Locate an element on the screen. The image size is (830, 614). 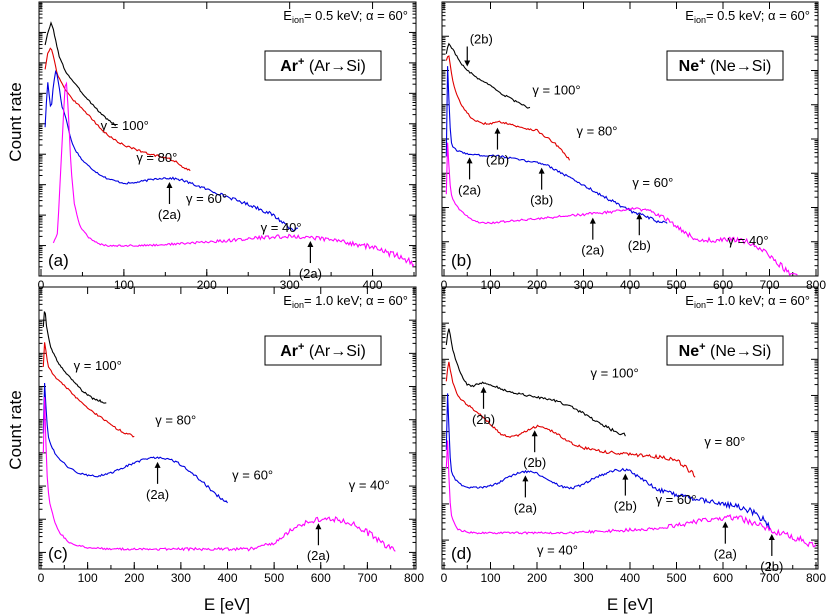
peak-annotation: (3b) is located at coordinates (541, 187).